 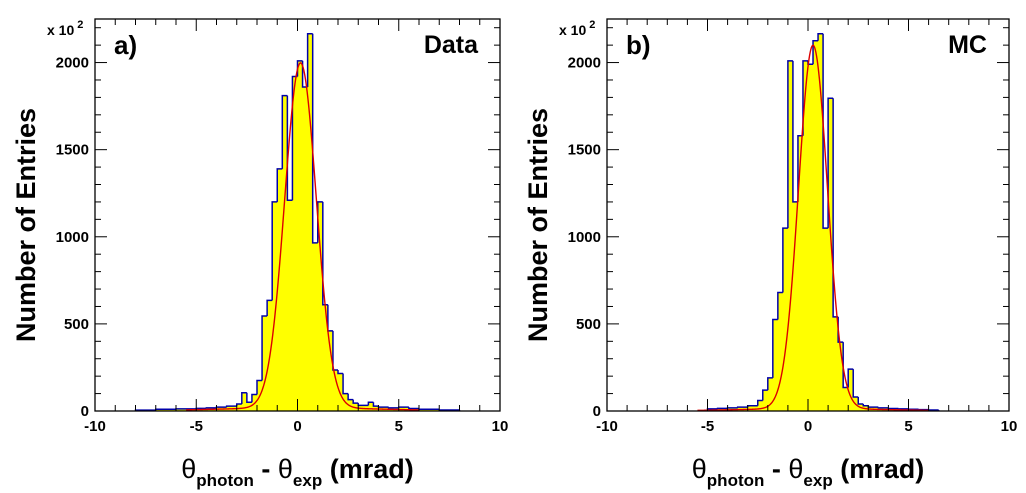 I want to click on sample-label: MC, so click(x=967, y=45).